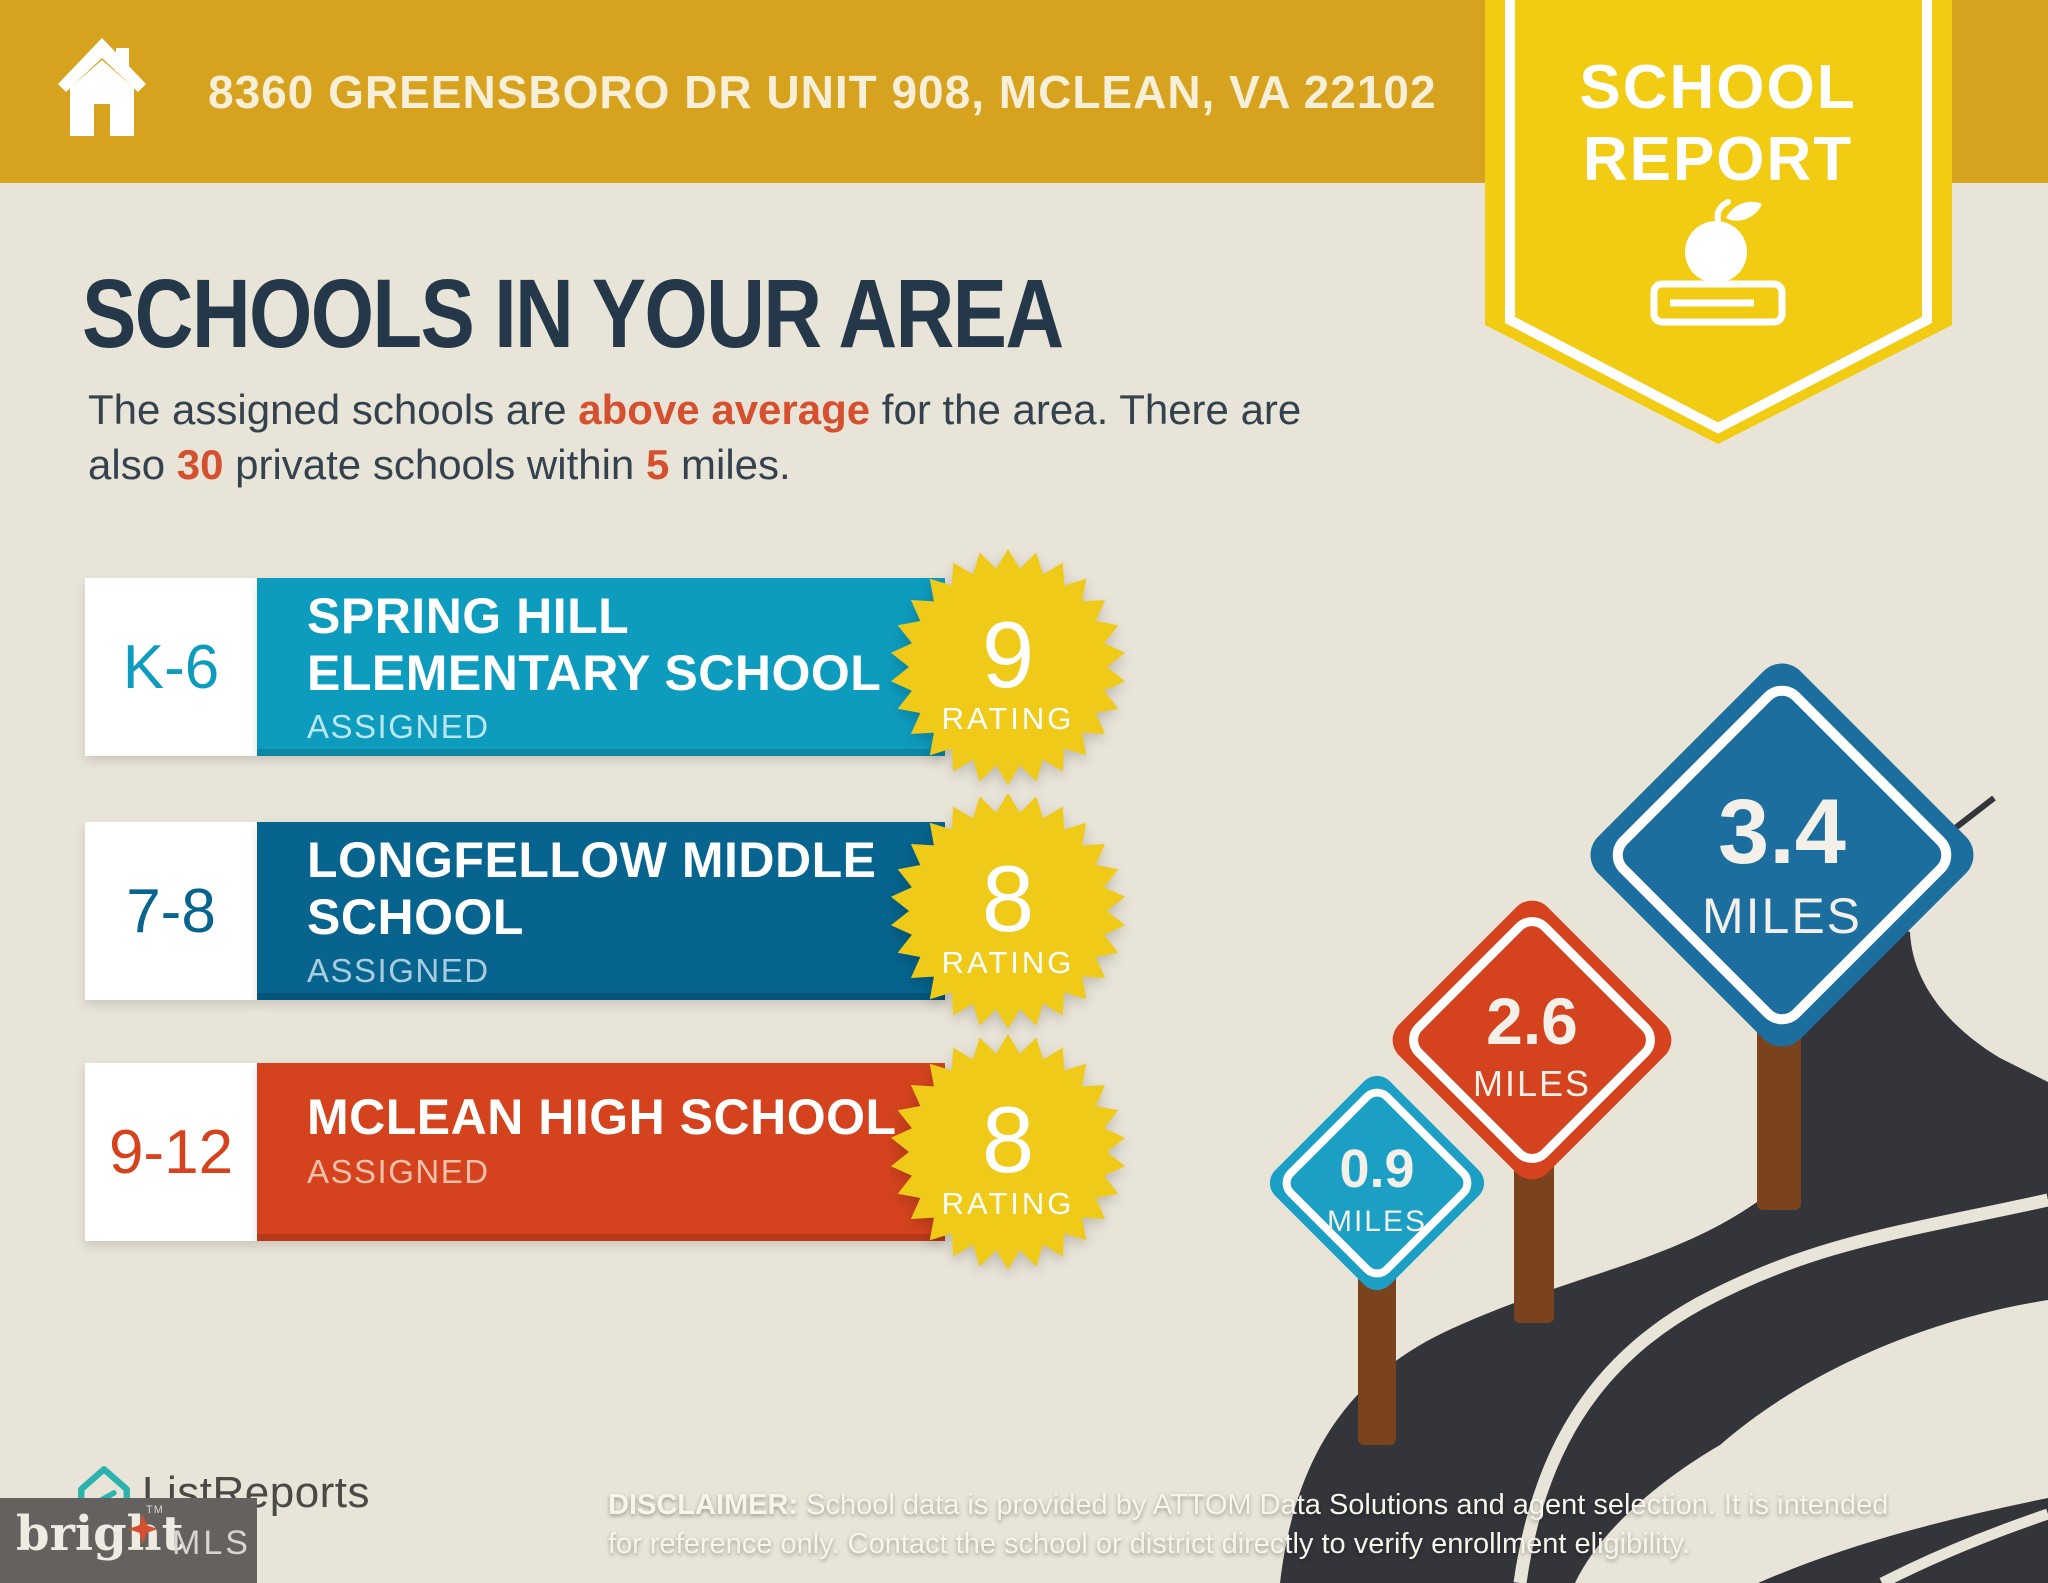 Image resolution: width=2048 pixels, height=1583 pixels. What do you see at coordinates (1717, 87) in the screenshot?
I see `ribbon-line1: SCHOOL` at bounding box center [1717, 87].